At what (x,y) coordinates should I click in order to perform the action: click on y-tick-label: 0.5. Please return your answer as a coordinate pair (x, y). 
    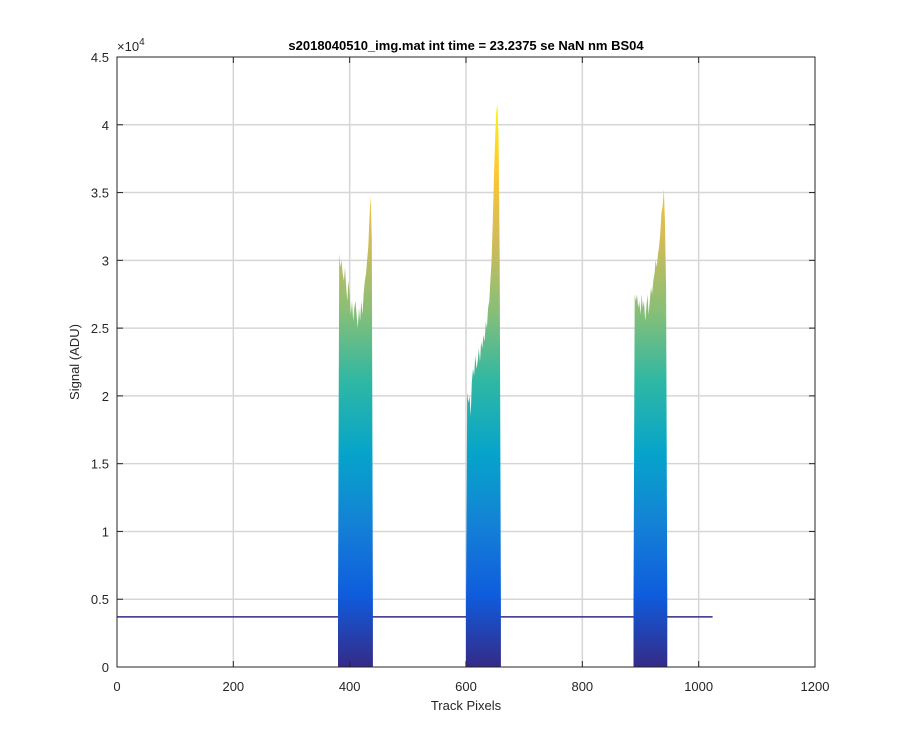
    Looking at the image, I should click on (100, 599).